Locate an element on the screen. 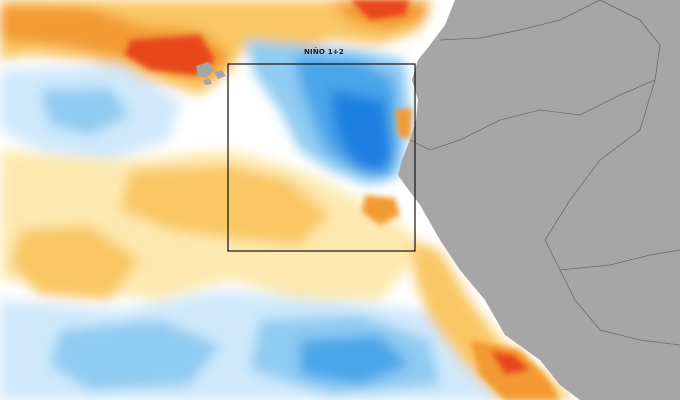 The image size is (680, 400). border-ecuador-peru is located at coordinates (532, 115).